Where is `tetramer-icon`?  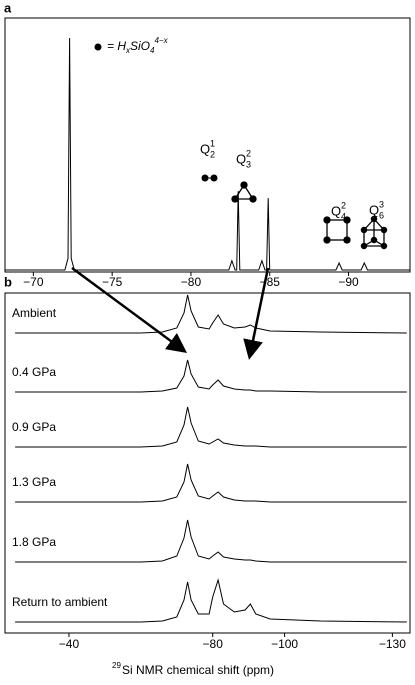
tetramer-icon is located at coordinates (337, 230).